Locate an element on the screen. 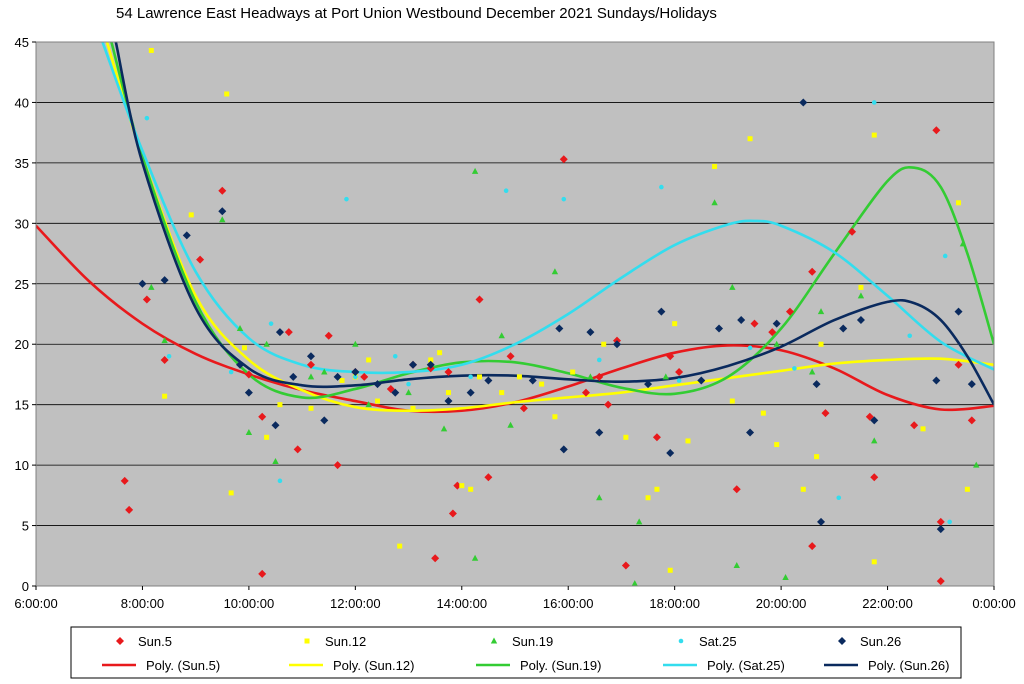  y-tick-label: 10 is located at coordinates (22, 465).